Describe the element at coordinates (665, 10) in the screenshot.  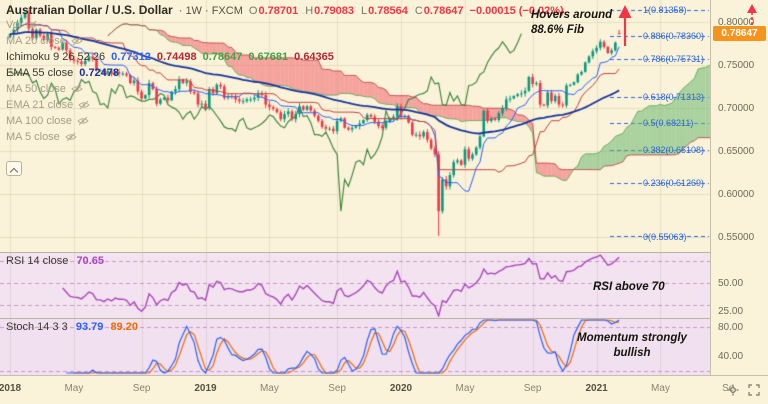
I see `fib-level-label: 1(0.81358)` at that location.